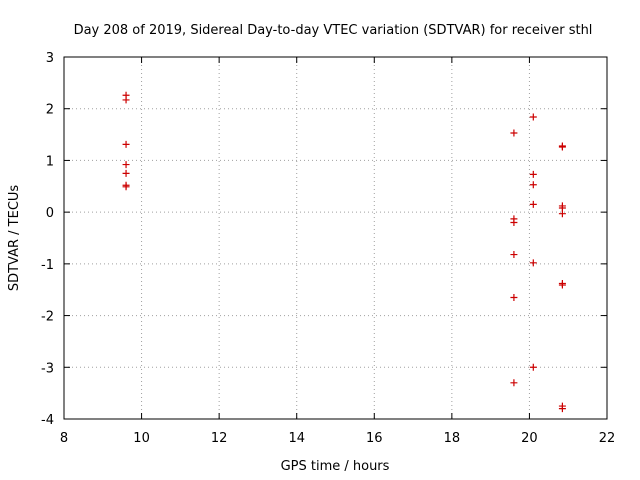  What do you see at coordinates (141, 438) in the screenshot?
I see `x-tick-label: 10` at bounding box center [141, 438].